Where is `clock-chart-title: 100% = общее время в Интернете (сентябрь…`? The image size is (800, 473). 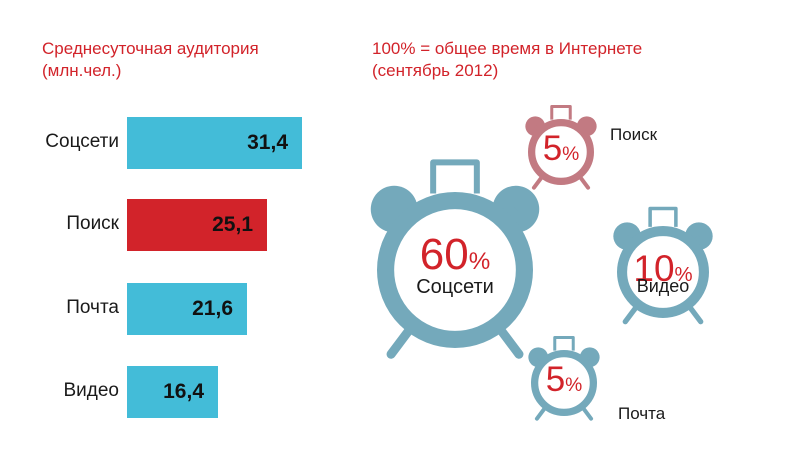 clock-chart-title: 100% = общее время в Интернете (сентябрь… is located at coordinates (507, 60).